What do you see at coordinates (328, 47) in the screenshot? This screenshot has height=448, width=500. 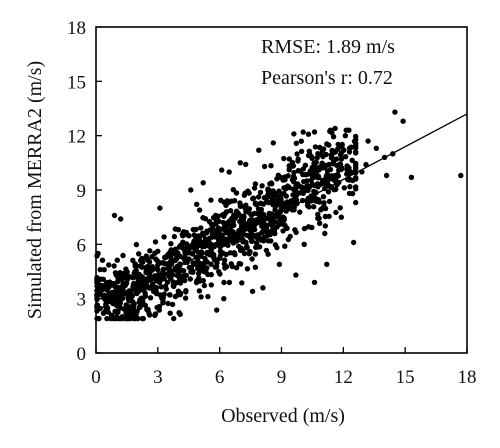 I see `rmse-annotation: RMSE: 1.89 m/s` at bounding box center [328, 47].